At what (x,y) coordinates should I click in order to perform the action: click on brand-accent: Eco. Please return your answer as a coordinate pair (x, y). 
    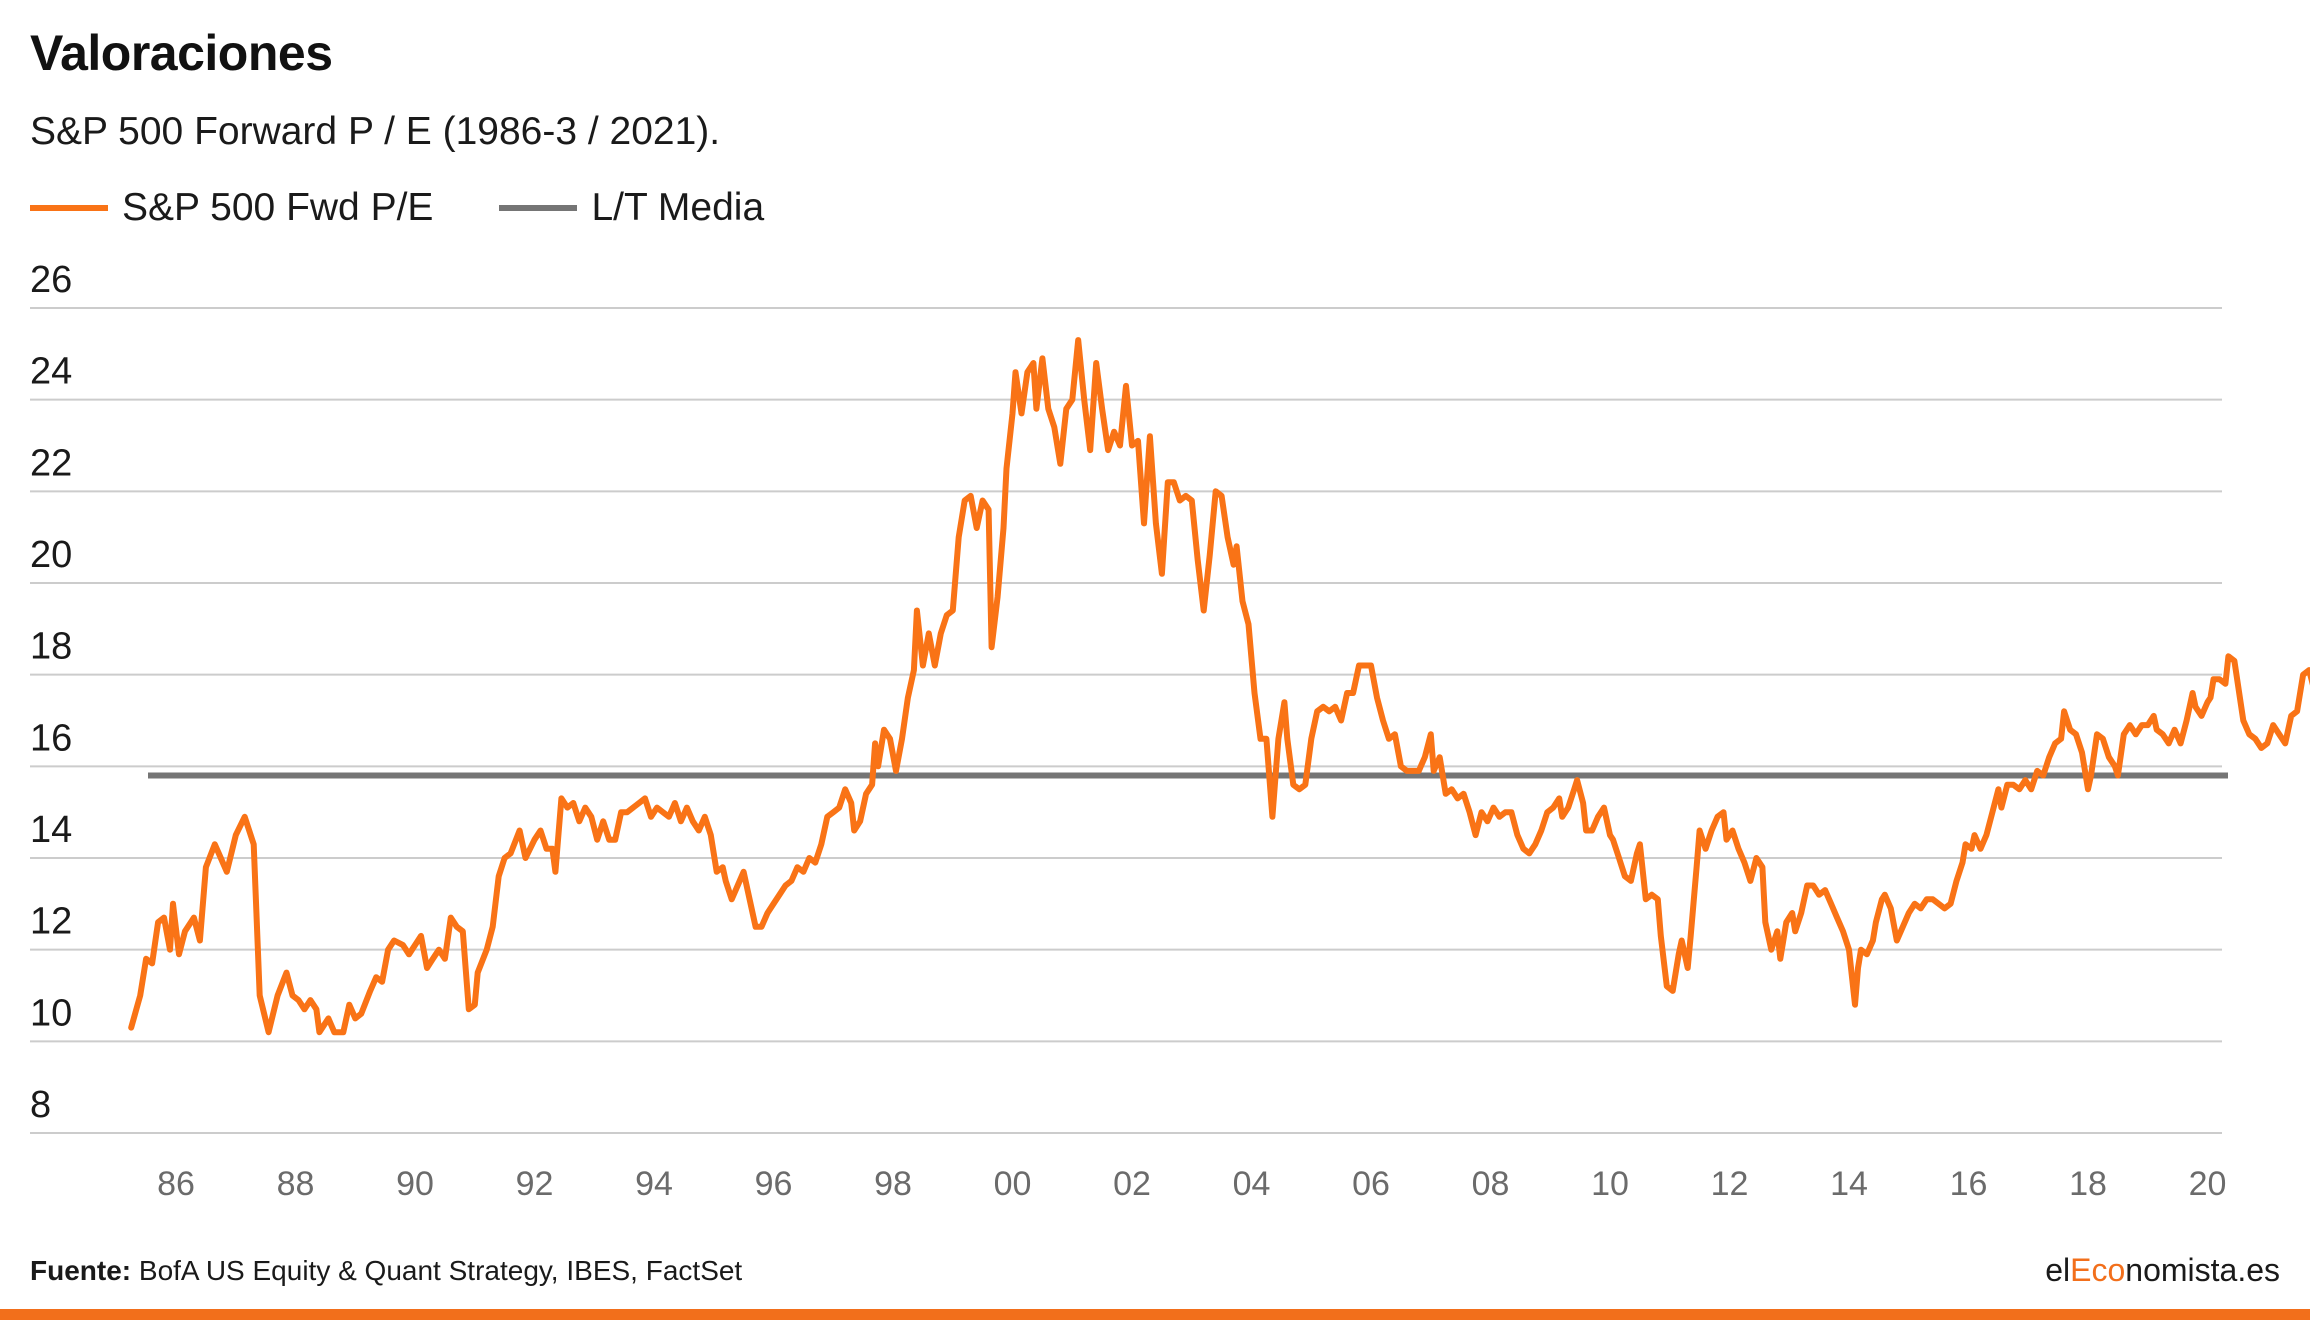
    Looking at the image, I should click on (2098, 1270).